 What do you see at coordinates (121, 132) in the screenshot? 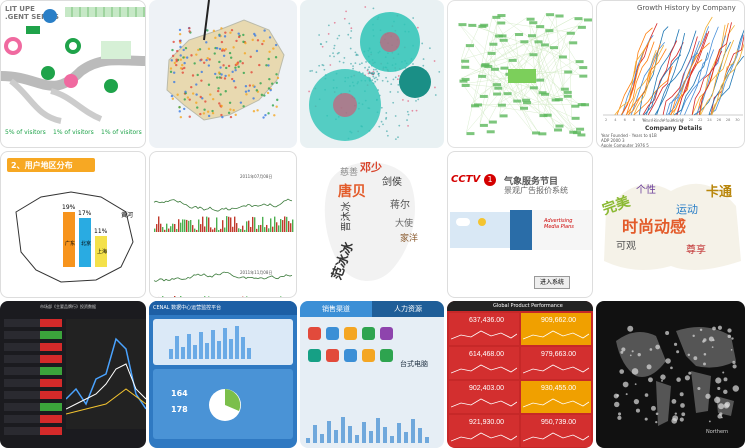
I see `flow-cat-3: 1% of visitors` at bounding box center [121, 132].